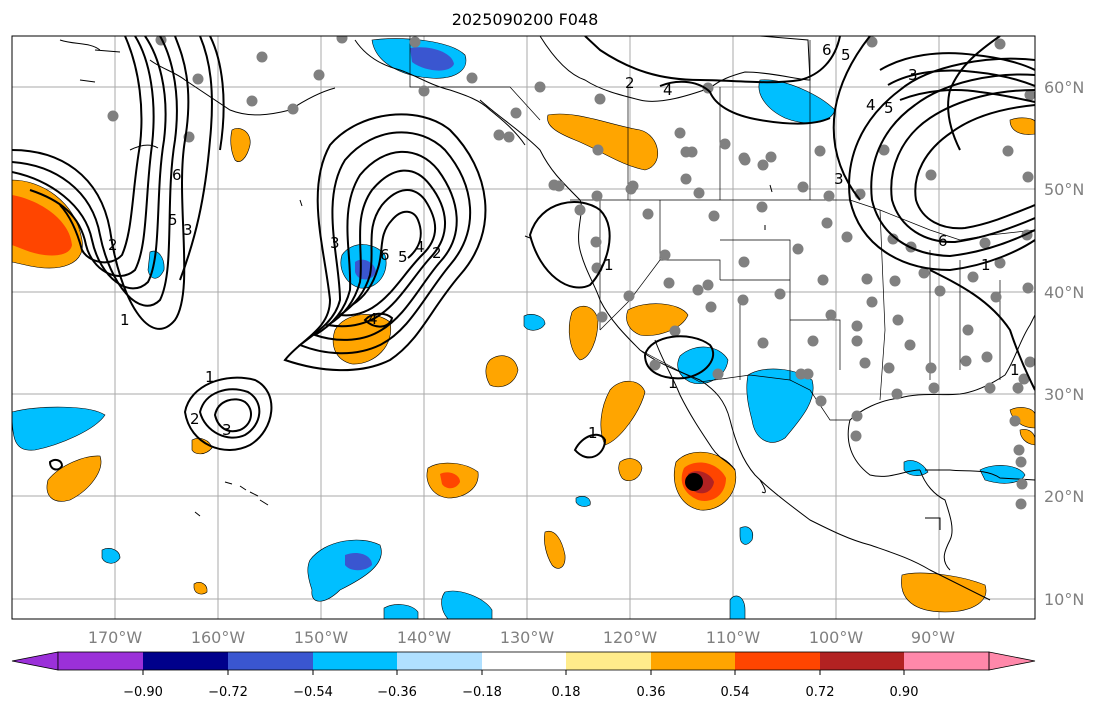 This screenshot has height=712, width=1105. Describe the element at coordinates (839, 179) in the screenshot. I see `contour-label-3i: 3` at that location.